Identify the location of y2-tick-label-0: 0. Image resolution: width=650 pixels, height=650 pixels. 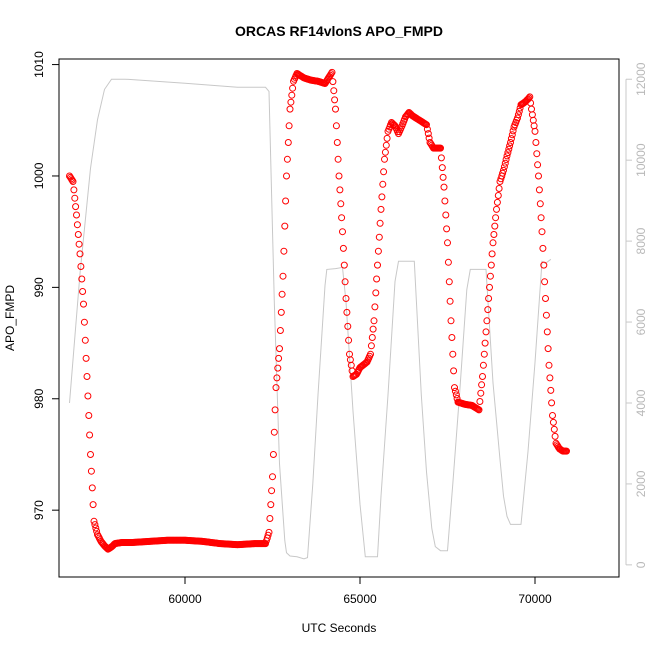
(641, 564).